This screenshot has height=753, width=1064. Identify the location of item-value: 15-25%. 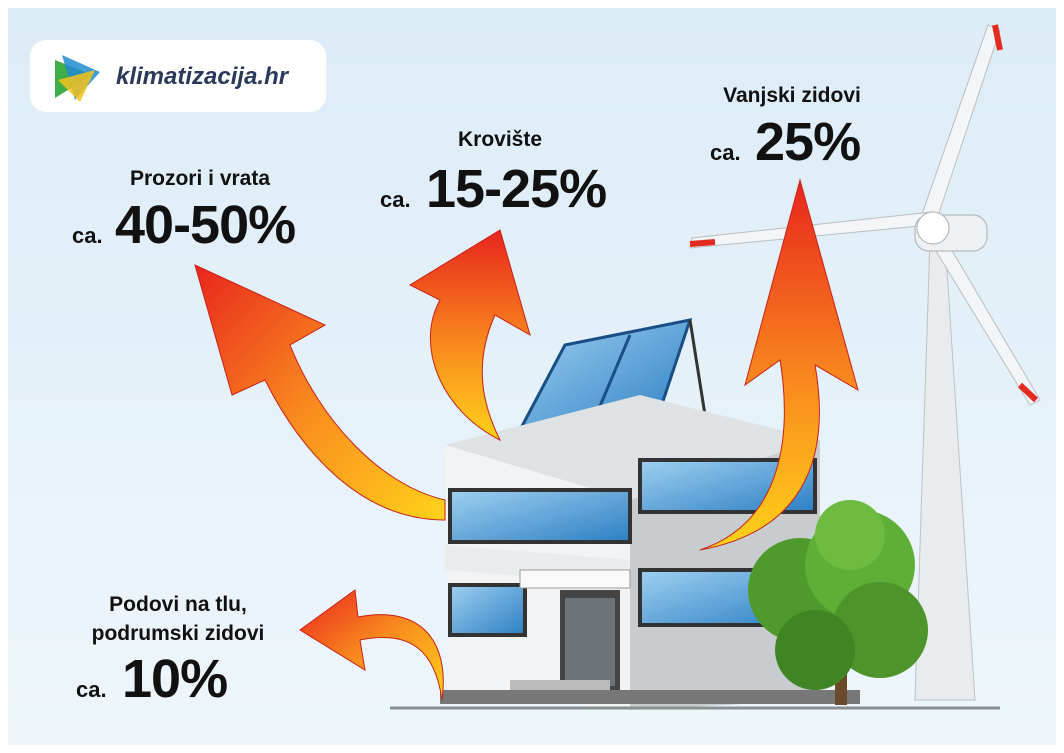
(516, 189).